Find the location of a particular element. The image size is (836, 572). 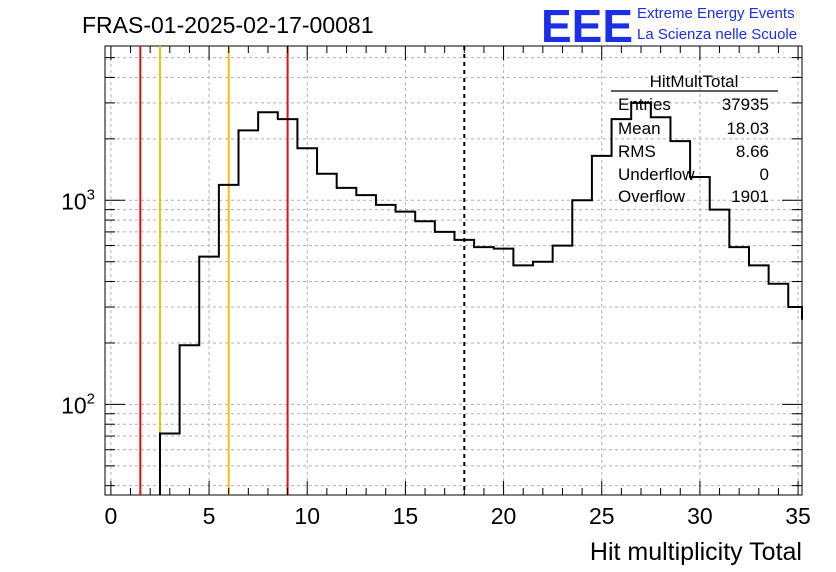

y-tick-label: 10³ is located at coordinates (78, 200).